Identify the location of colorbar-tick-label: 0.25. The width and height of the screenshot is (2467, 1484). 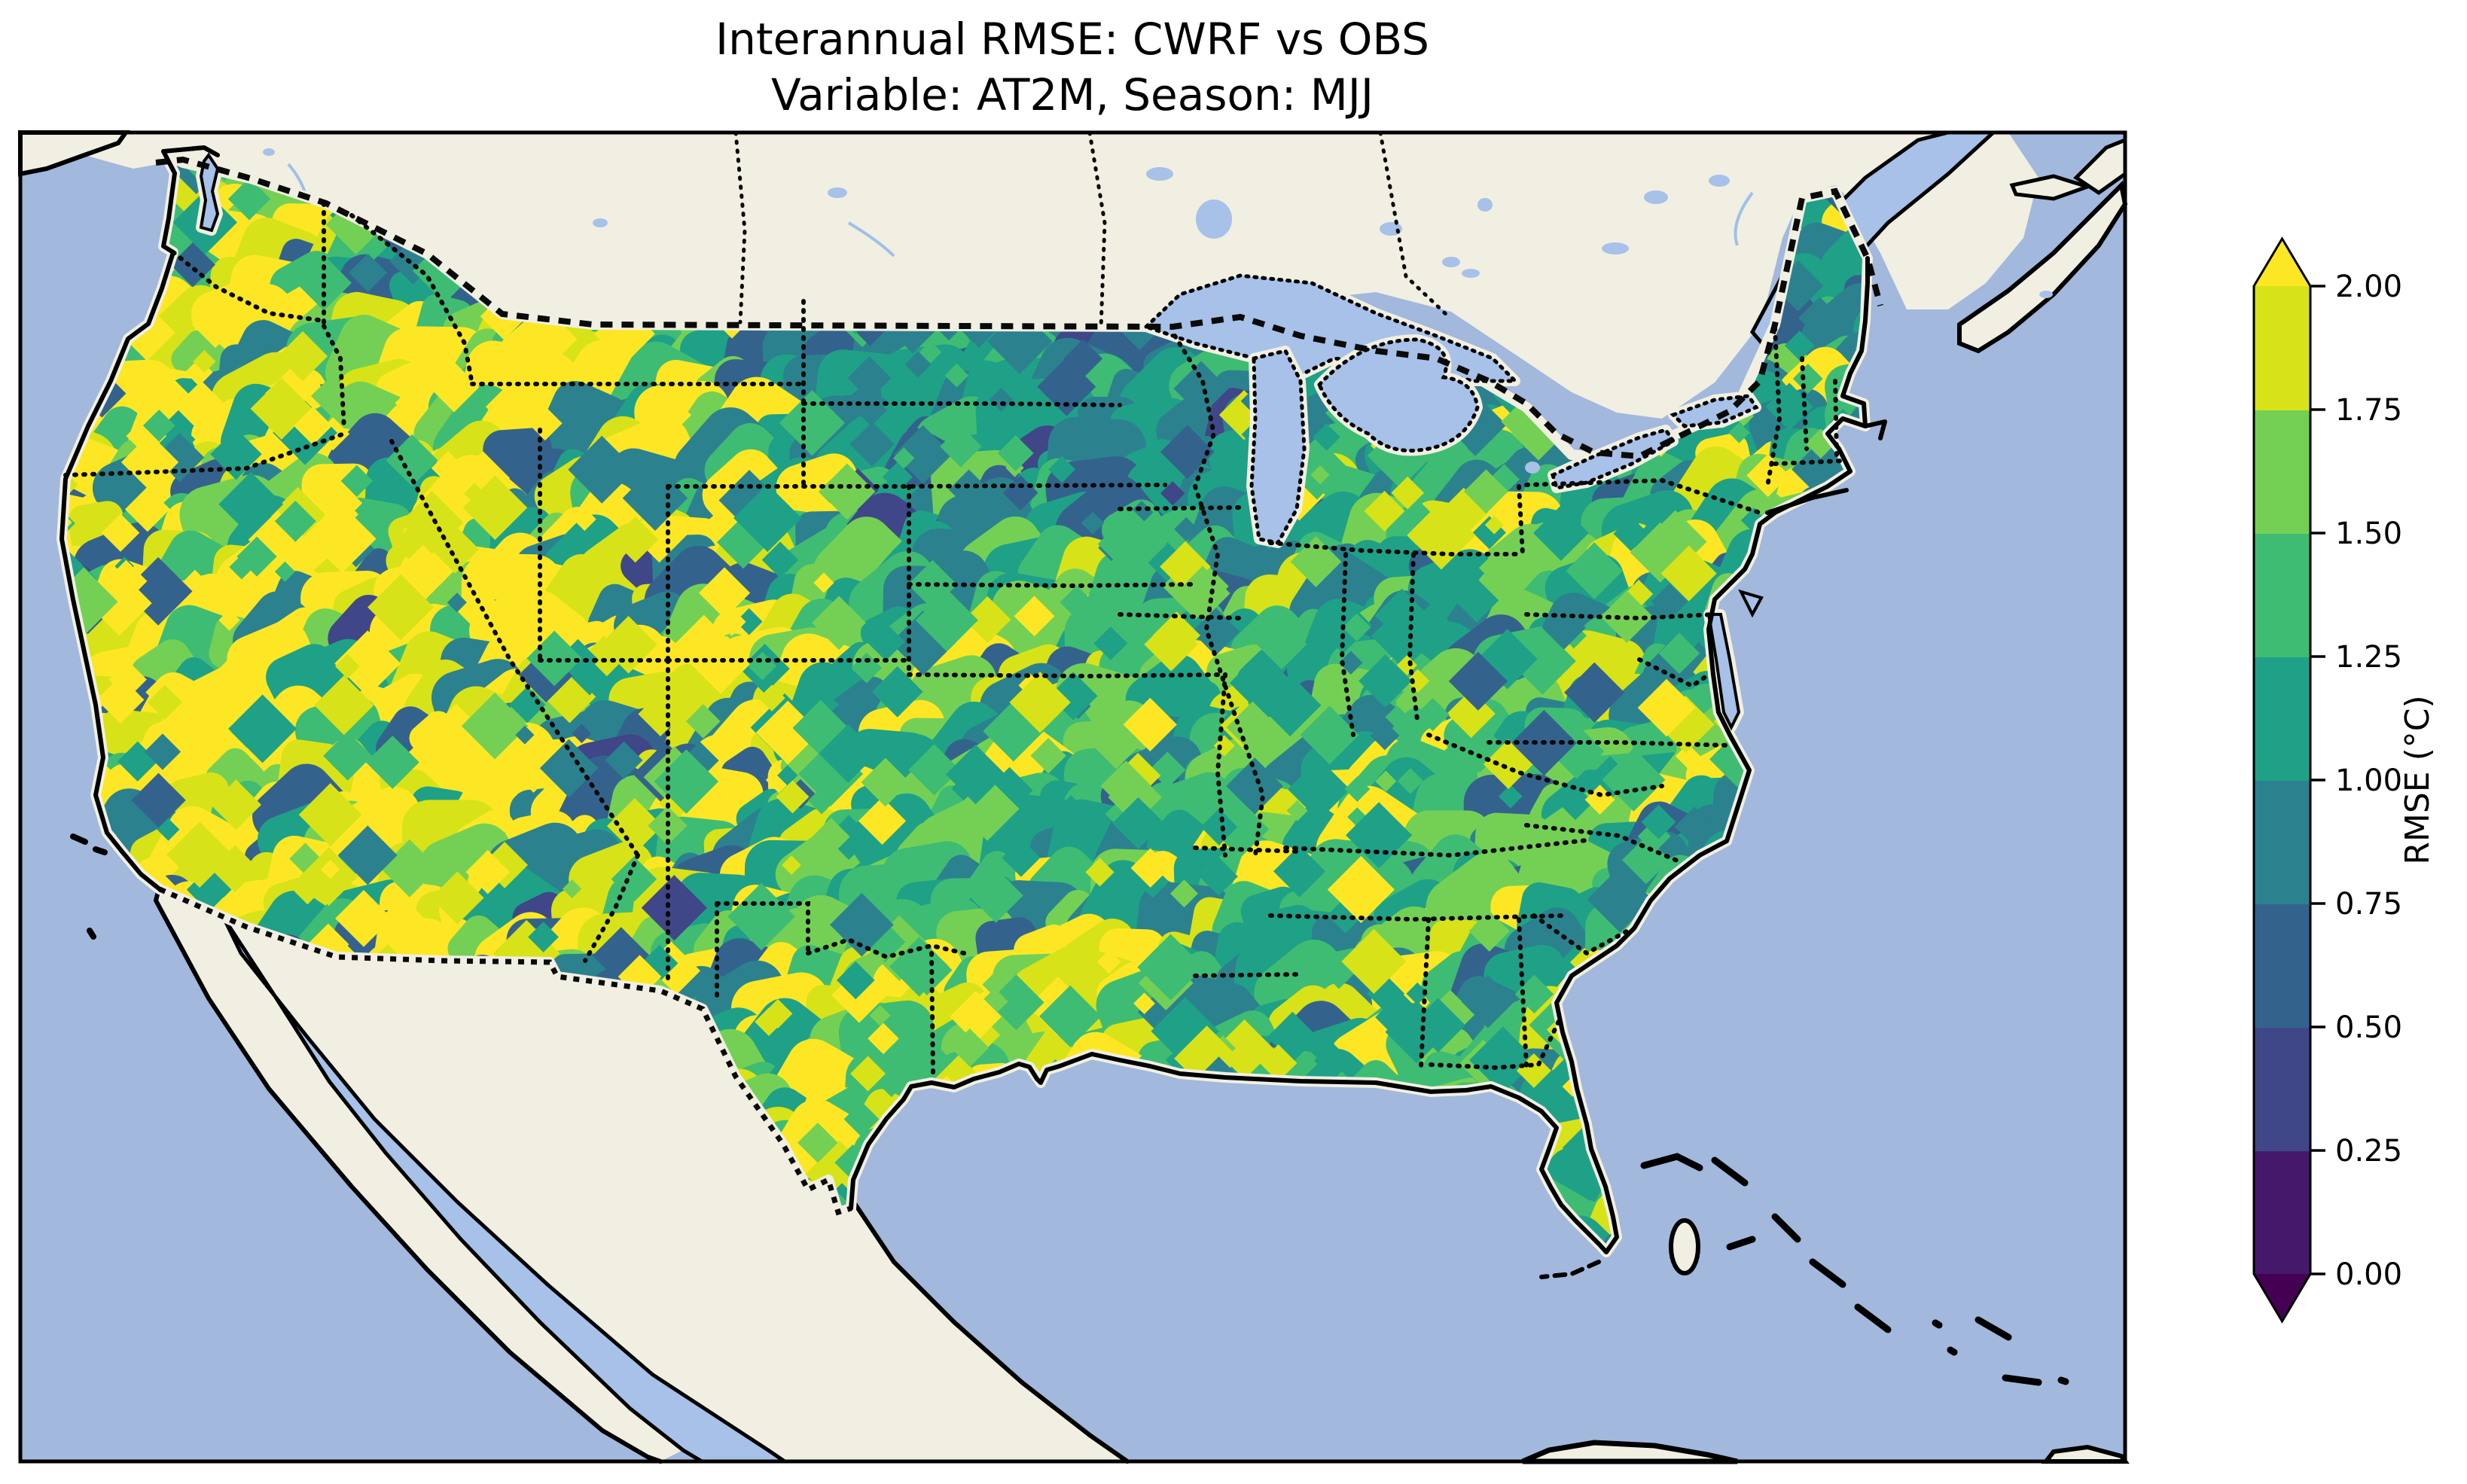
(2368, 1151).